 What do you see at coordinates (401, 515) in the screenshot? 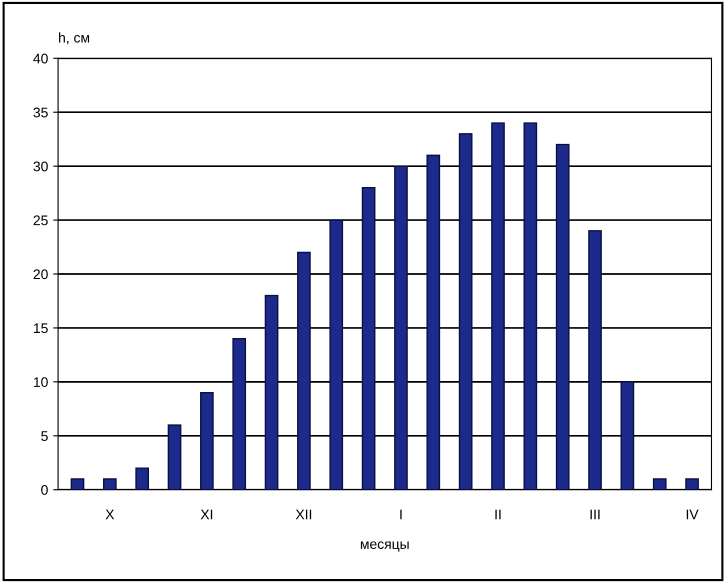
I see `x-tick-label: I` at bounding box center [401, 515].